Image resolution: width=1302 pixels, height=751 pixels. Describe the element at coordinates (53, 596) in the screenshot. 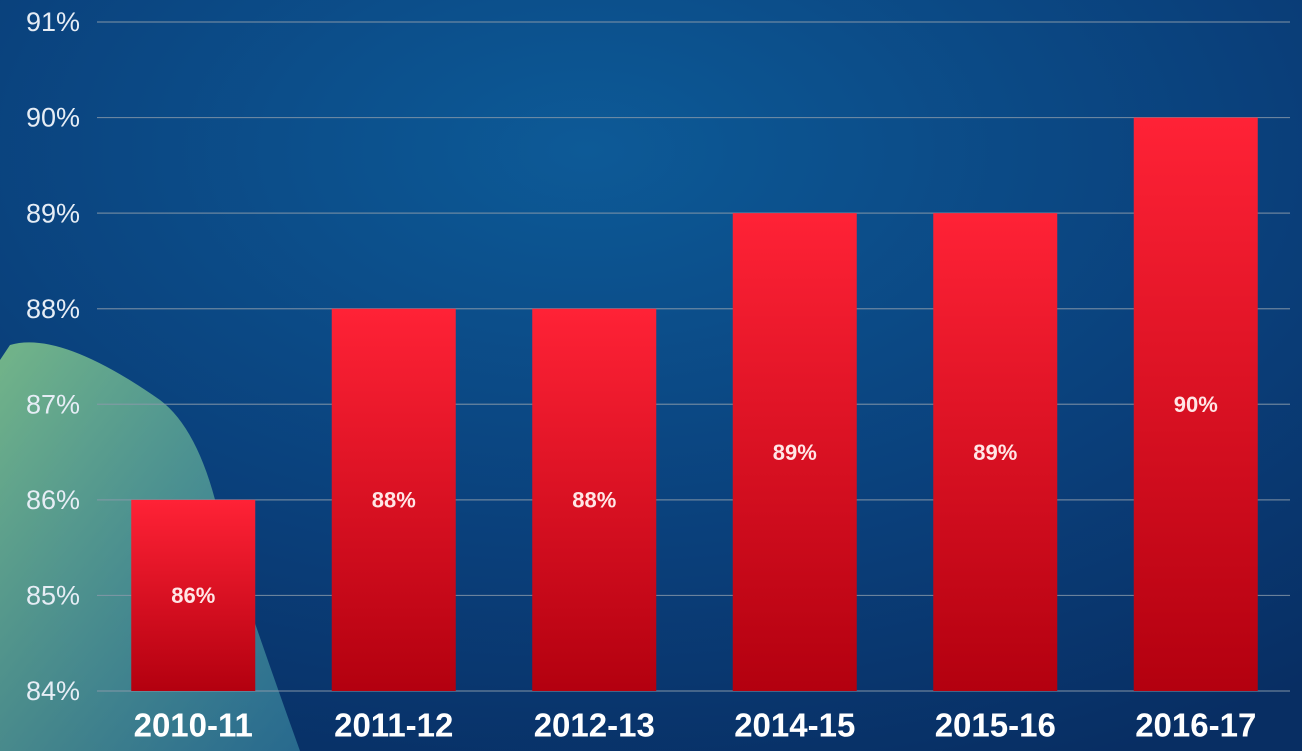

I see `y-tick-label: 85%` at that location.